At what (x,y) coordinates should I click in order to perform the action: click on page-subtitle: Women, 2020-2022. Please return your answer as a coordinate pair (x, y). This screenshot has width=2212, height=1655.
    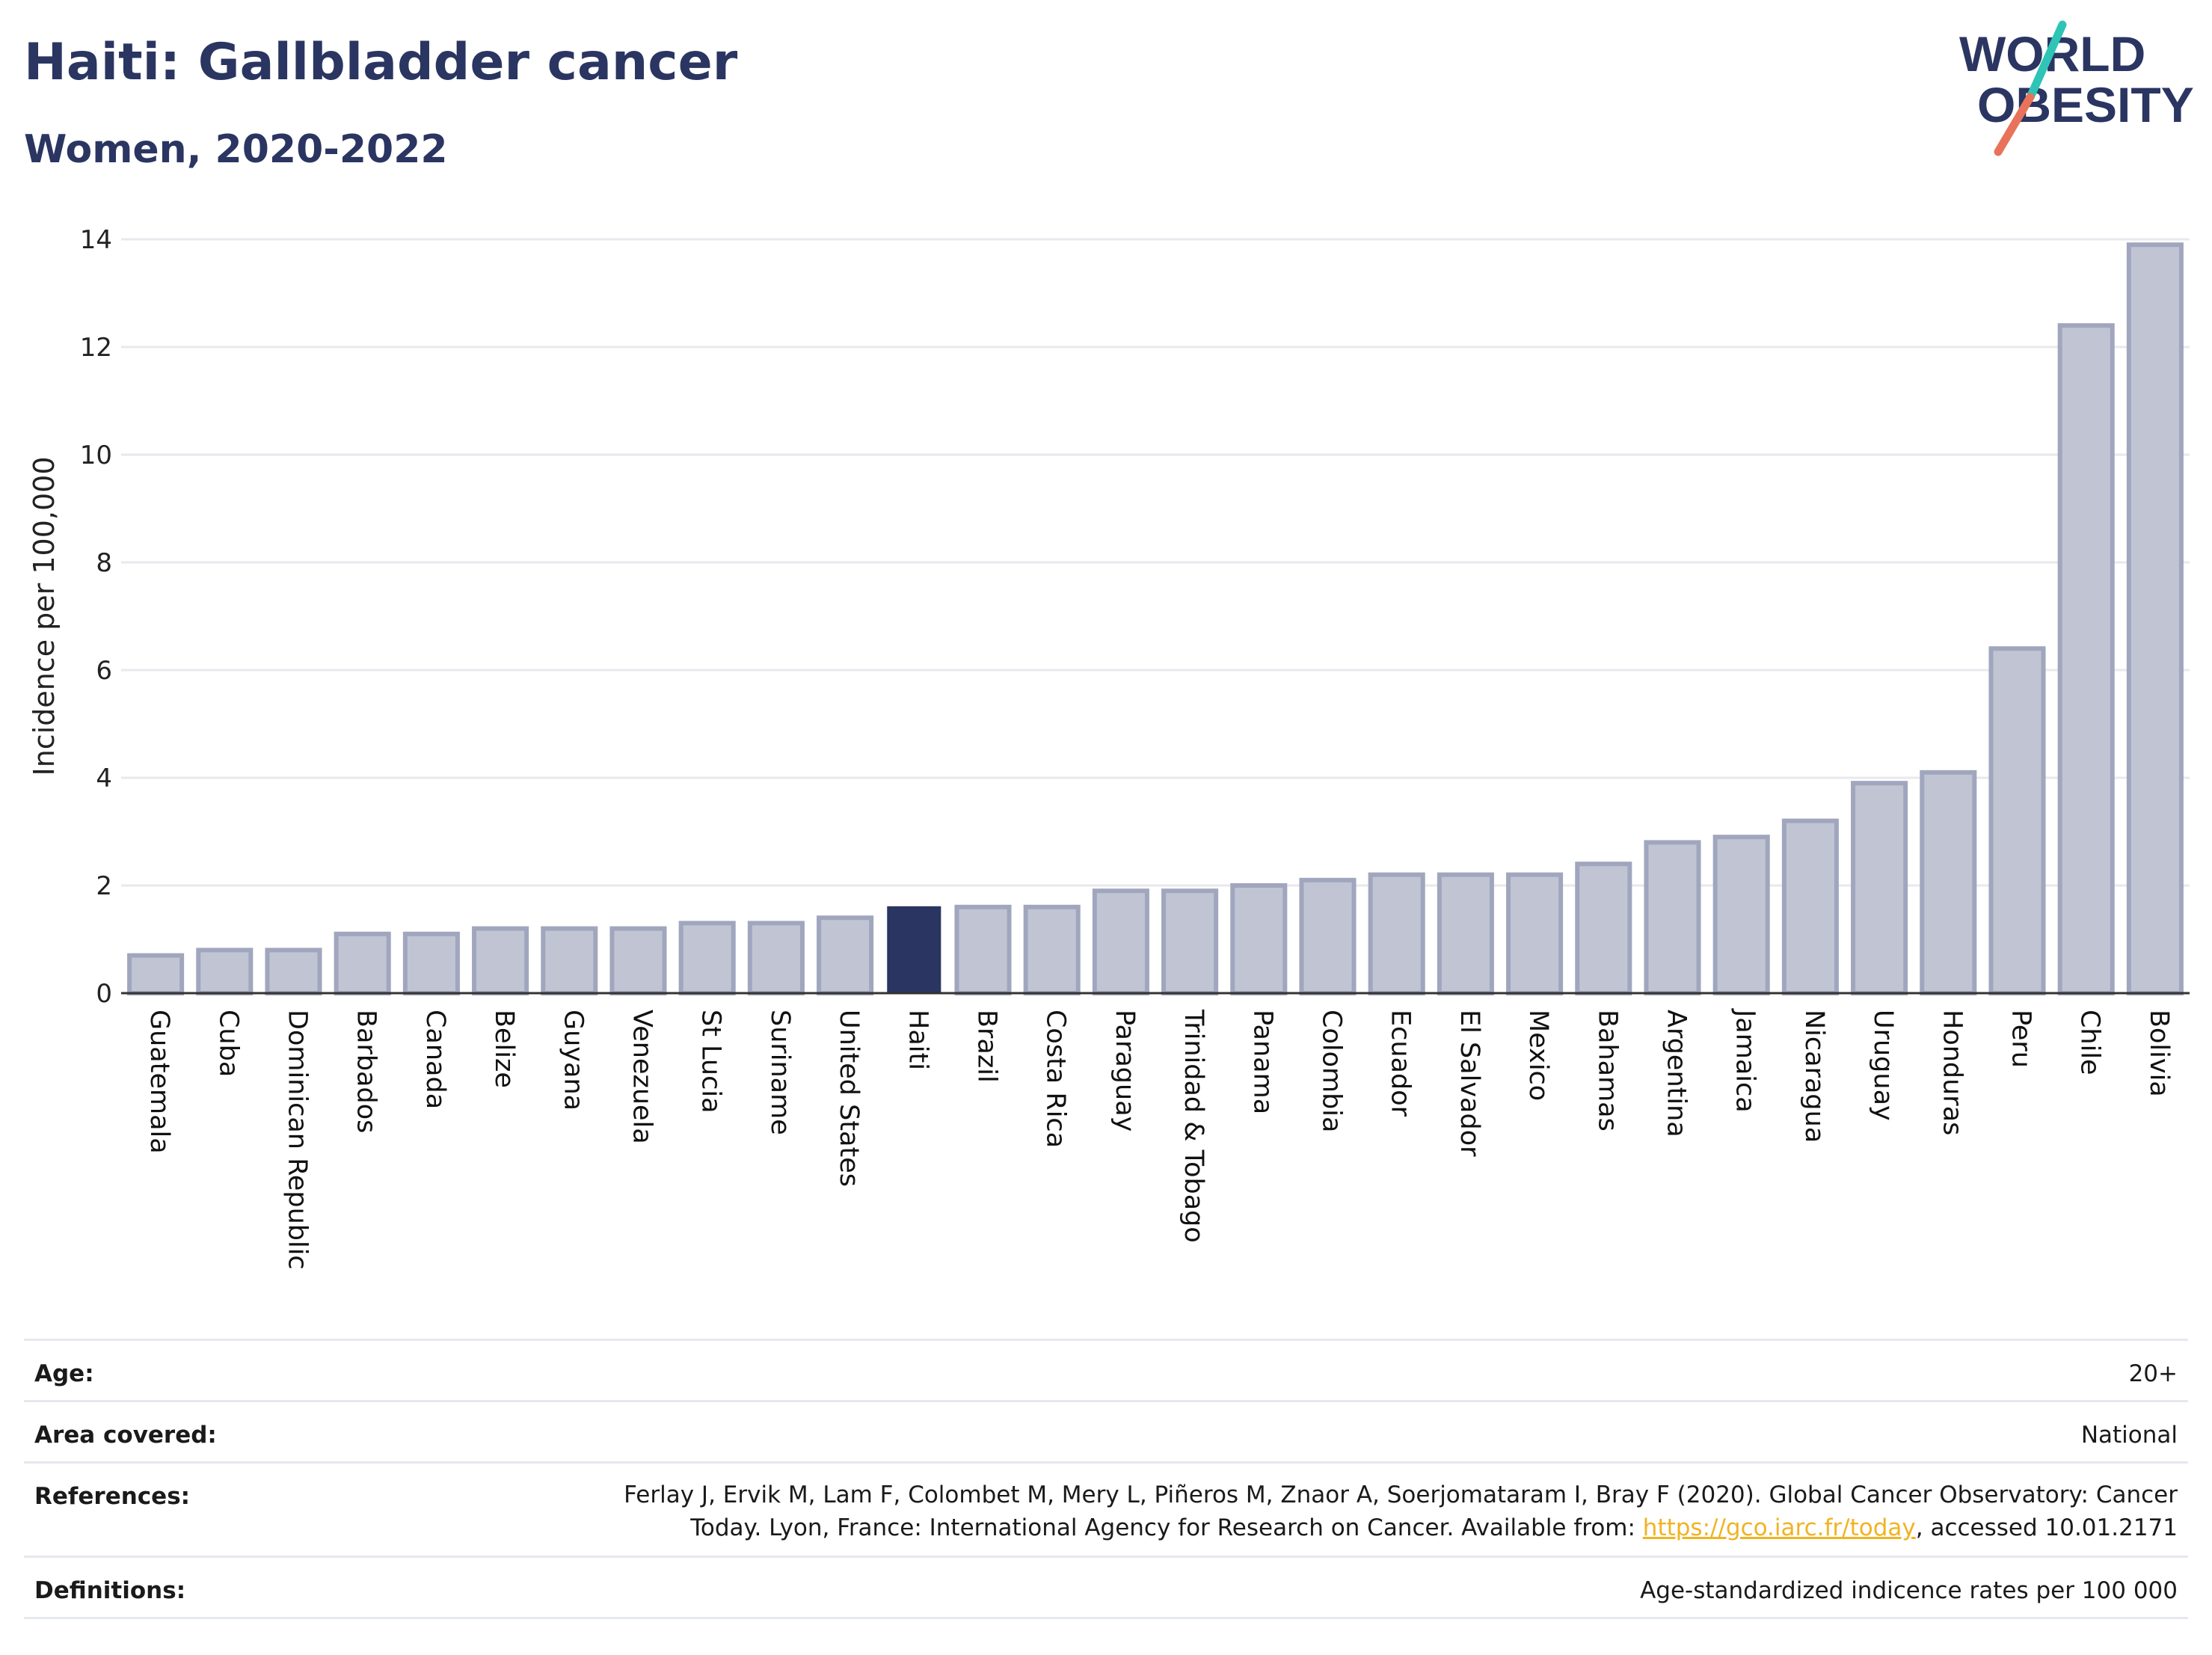
    Looking at the image, I should click on (236, 149).